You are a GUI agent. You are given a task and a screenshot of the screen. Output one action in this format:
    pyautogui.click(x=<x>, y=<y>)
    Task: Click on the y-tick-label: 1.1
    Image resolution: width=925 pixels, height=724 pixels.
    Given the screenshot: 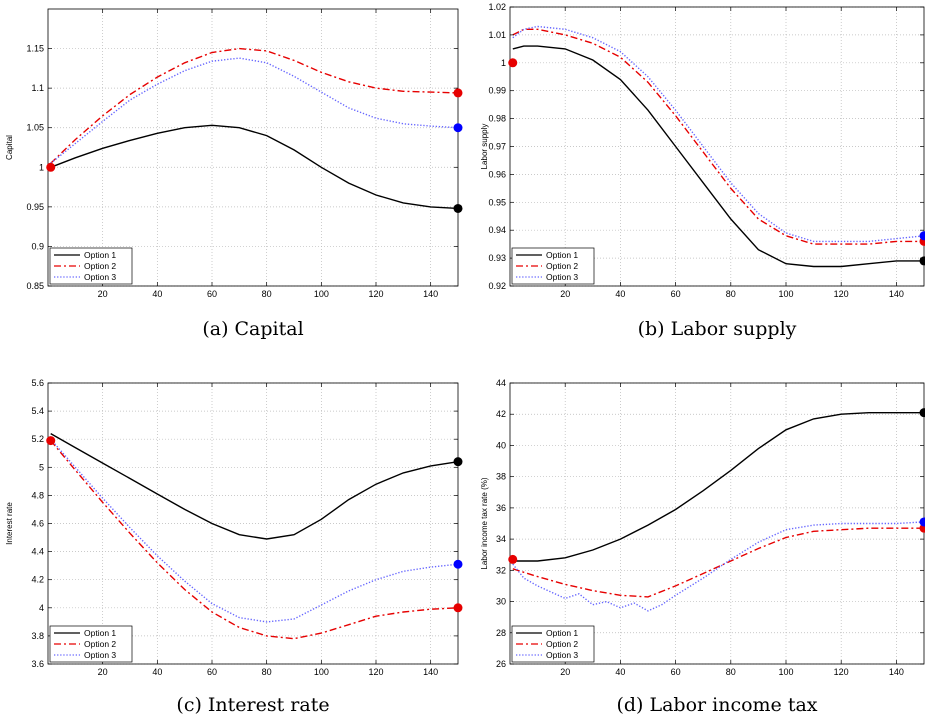 What is the action you would take?
    pyautogui.click(x=37, y=88)
    